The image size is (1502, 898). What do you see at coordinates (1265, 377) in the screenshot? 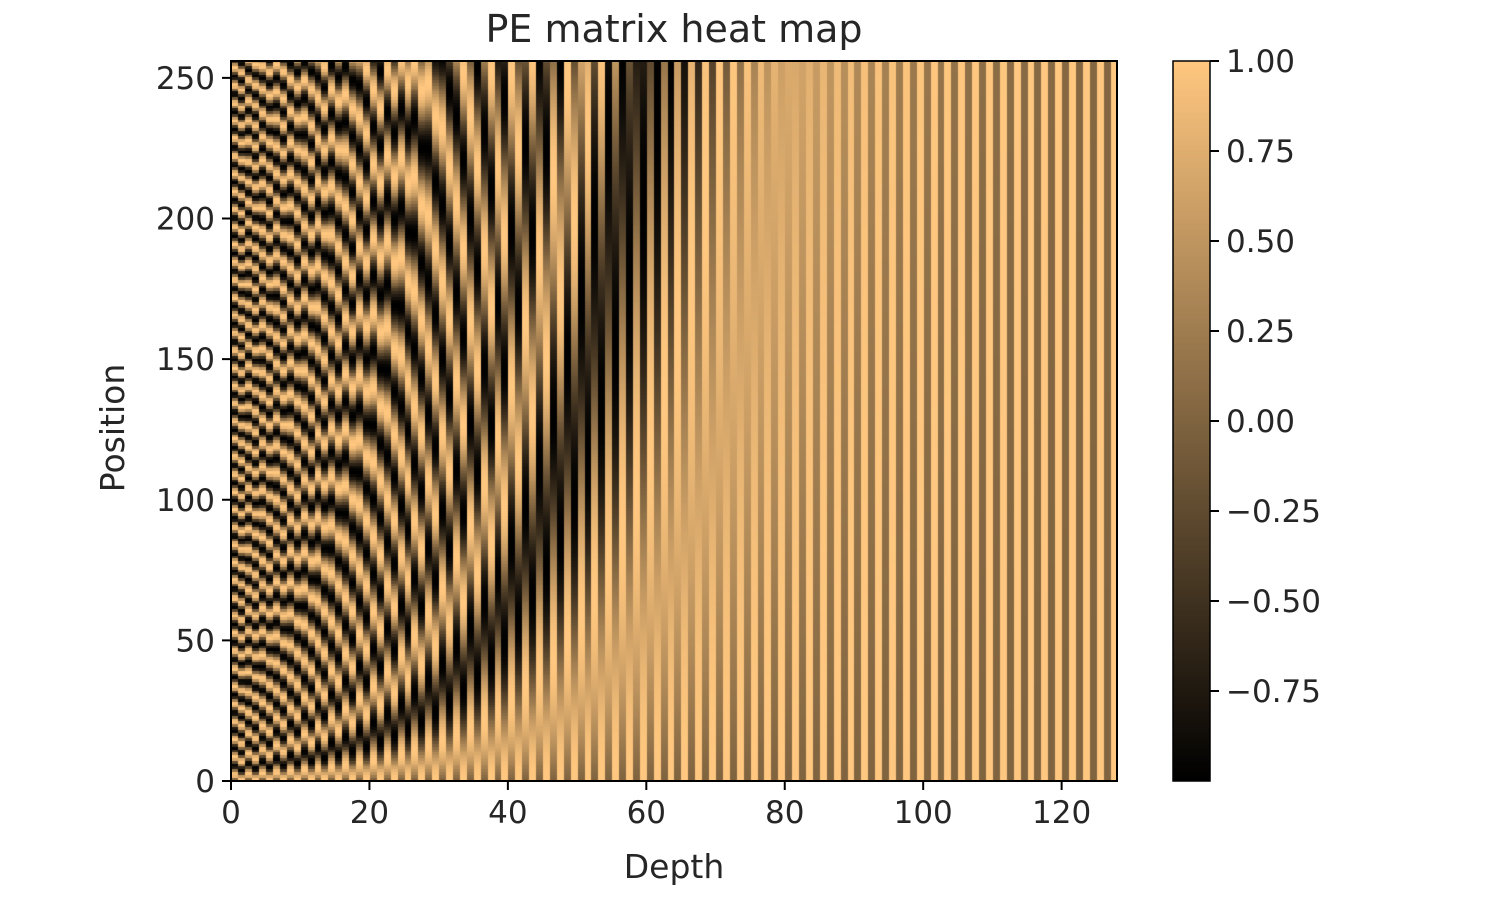
I see `colorbar-axis: 1.00 0.75 0.50 0.25 0.00 −0.25 −0.50 −0.75` at bounding box center [1265, 377].